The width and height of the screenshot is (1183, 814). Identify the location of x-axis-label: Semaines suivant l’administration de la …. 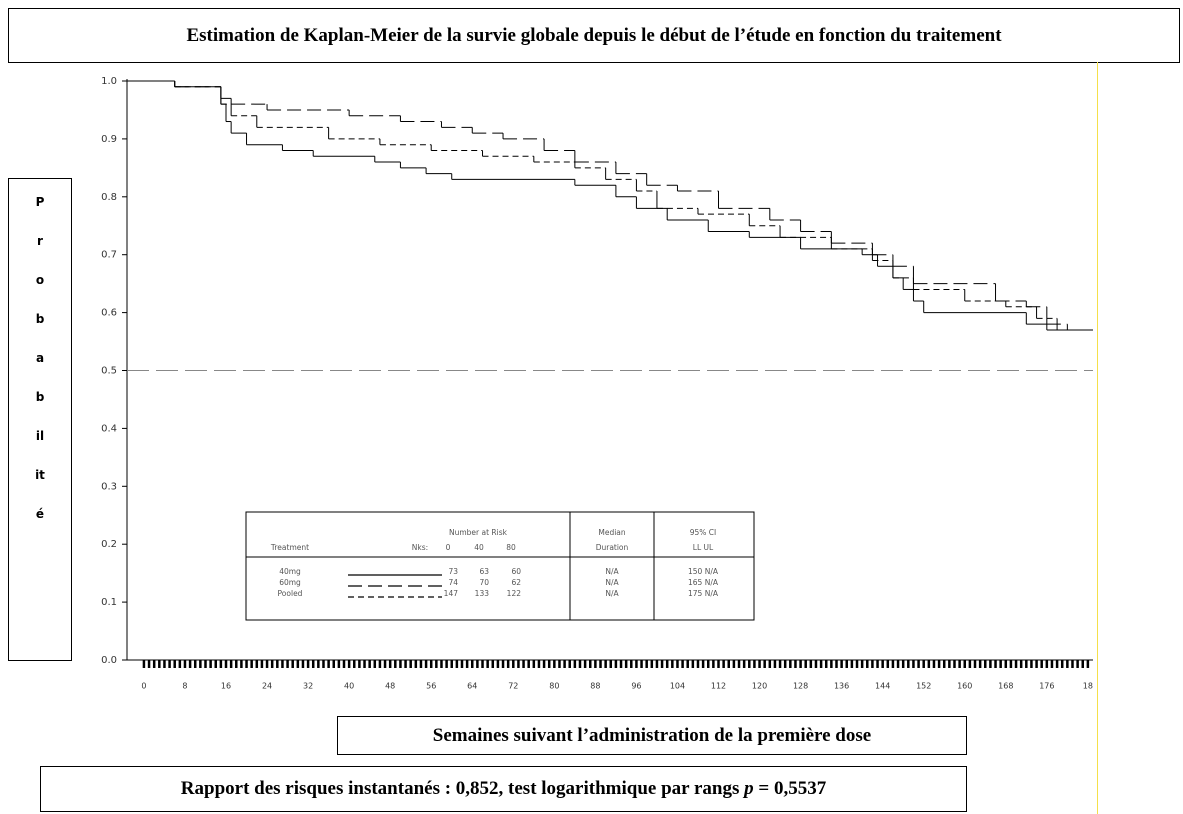
(652, 735).